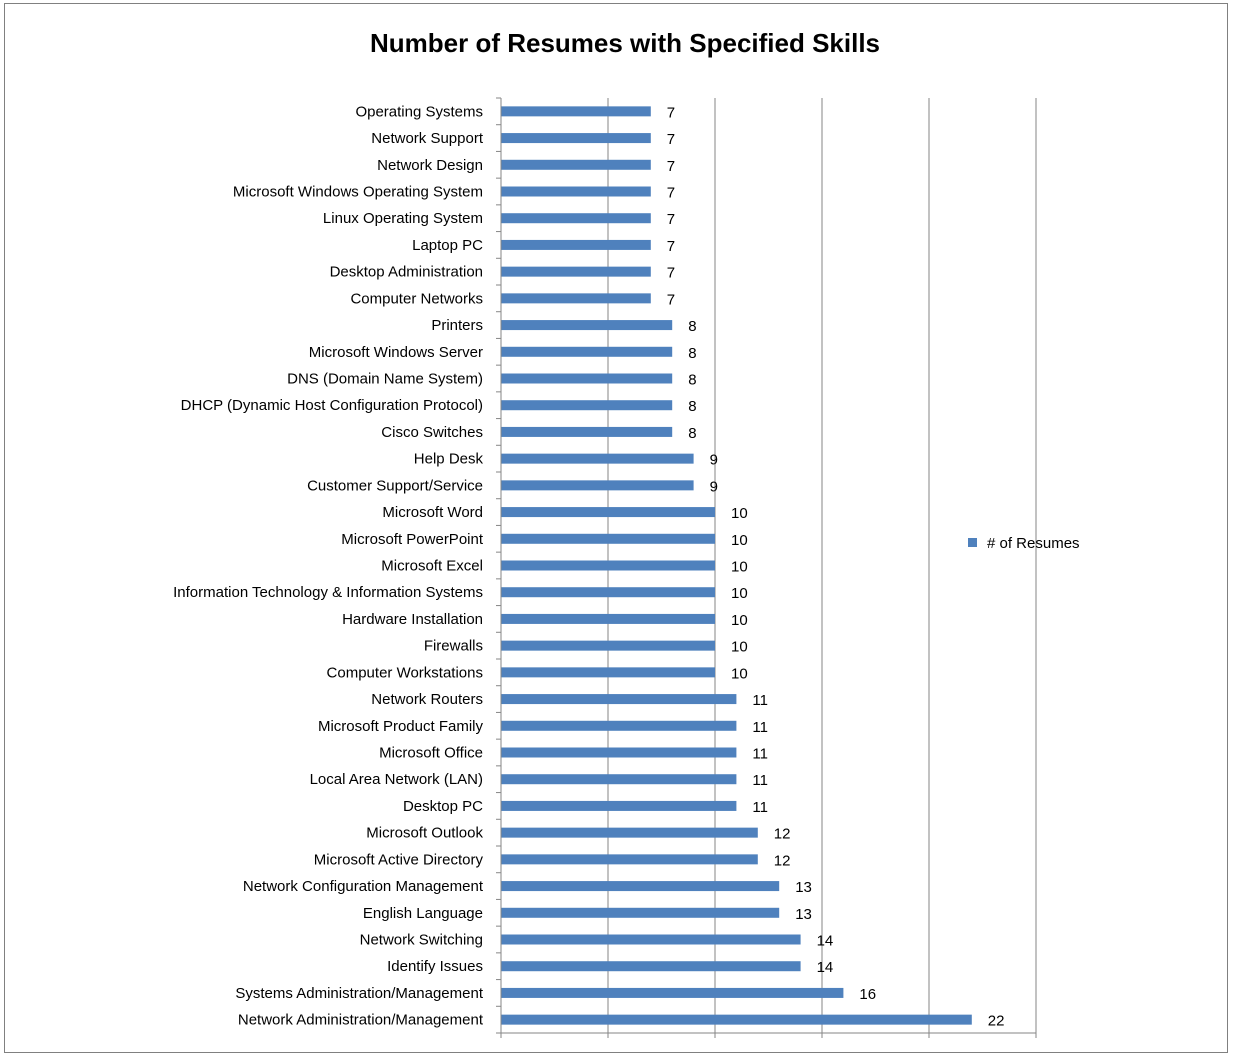 This screenshot has width=1234, height=1053. Describe the element at coordinates (403, 218) in the screenshot. I see `category-label: Linux Operating System` at that location.